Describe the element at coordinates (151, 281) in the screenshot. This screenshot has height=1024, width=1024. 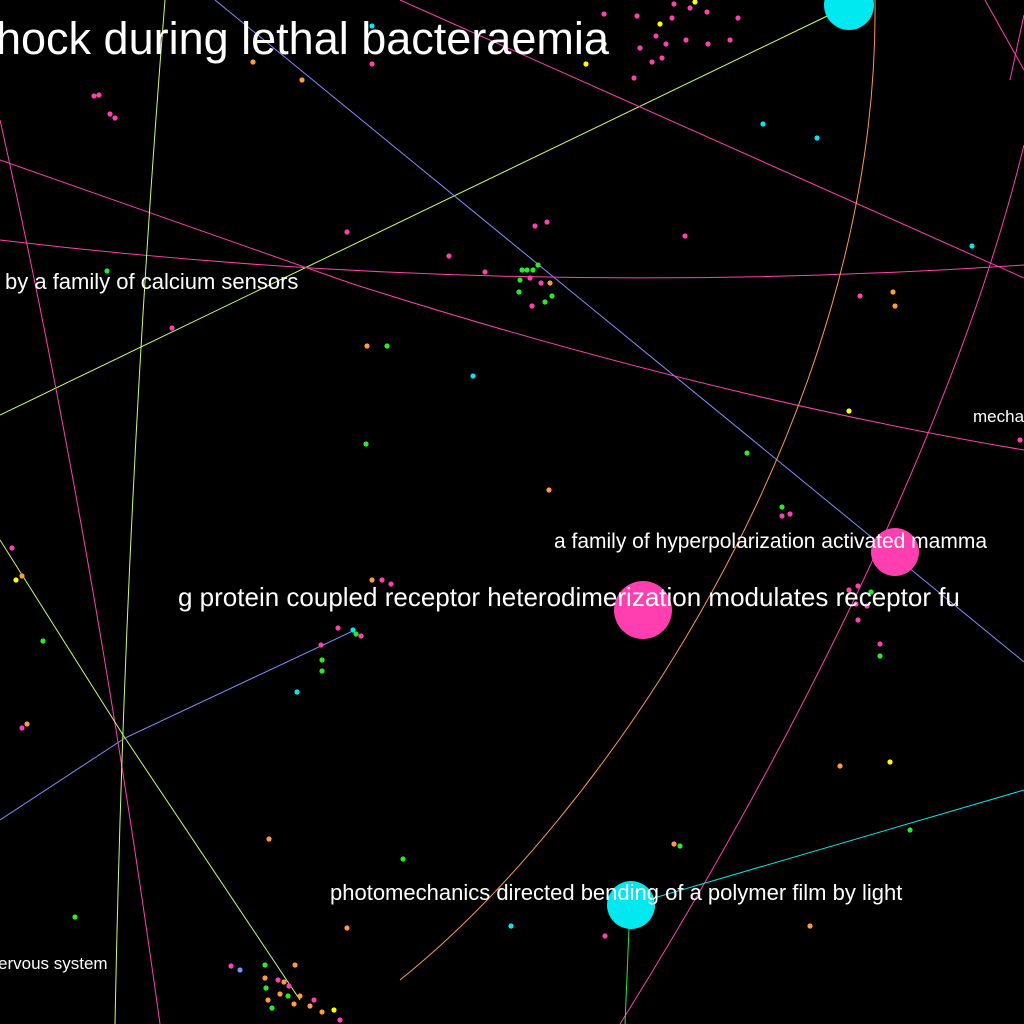
I see `paper-title-calcium-sensors: by a family of calcium sensors` at that location.